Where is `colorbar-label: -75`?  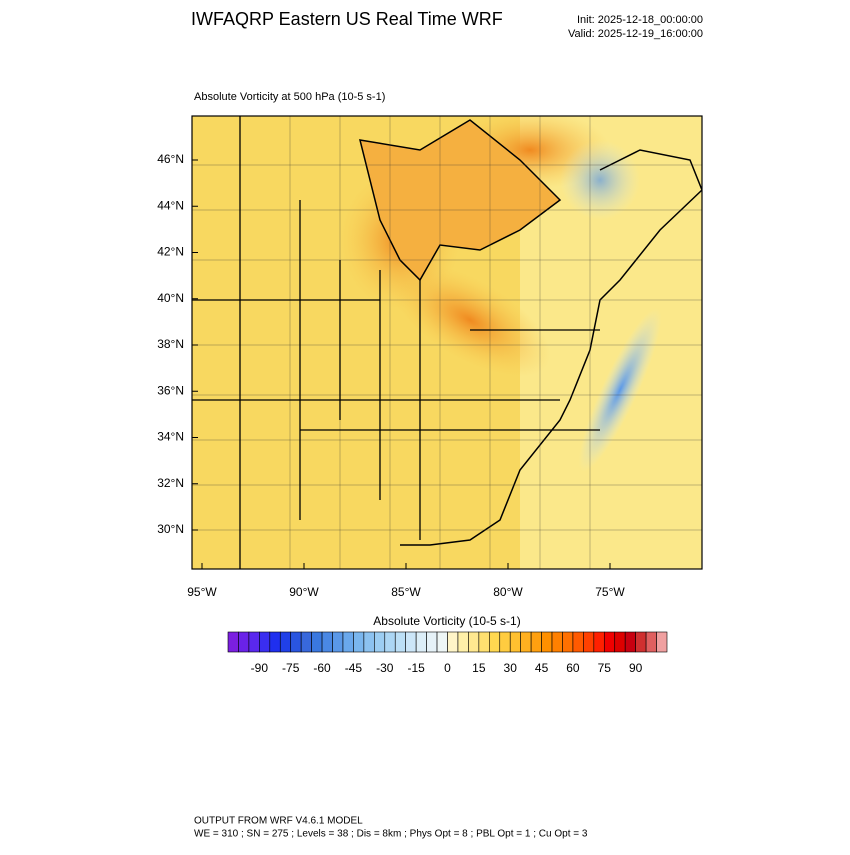
colorbar-label: -75 is located at coordinates (291, 668).